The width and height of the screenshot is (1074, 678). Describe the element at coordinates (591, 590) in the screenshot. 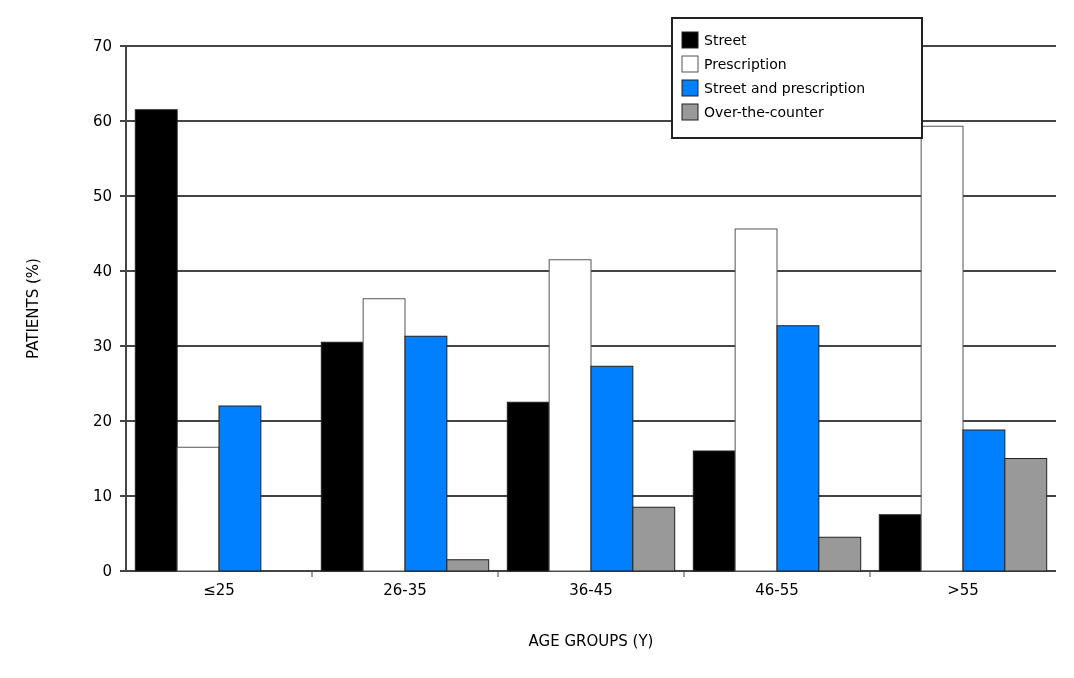

I see `x-tick-label: 36-45` at that location.